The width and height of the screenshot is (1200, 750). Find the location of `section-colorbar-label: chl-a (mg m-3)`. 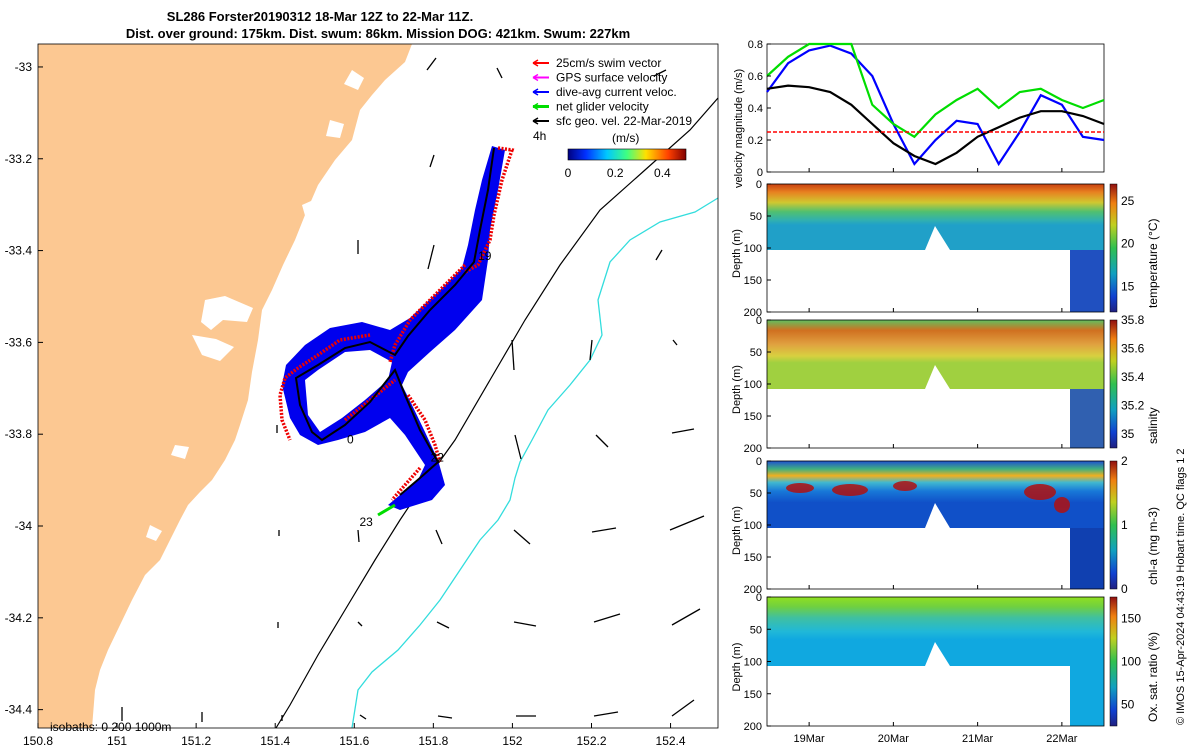

section-colorbar-label: chl-a (mg m-3) is located at coordinates (1153, 546).